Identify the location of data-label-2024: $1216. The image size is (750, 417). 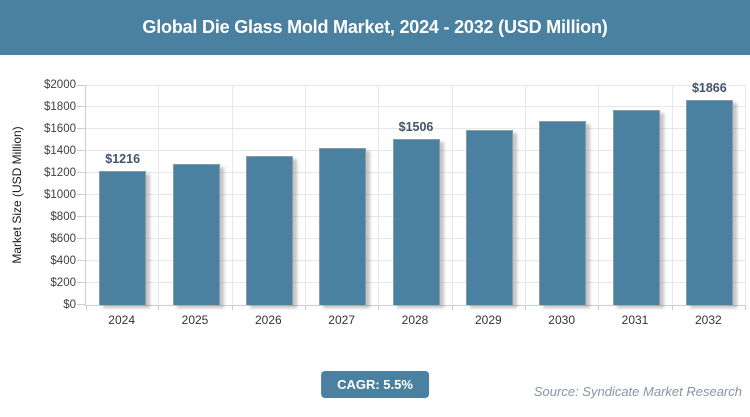
(123, 159).